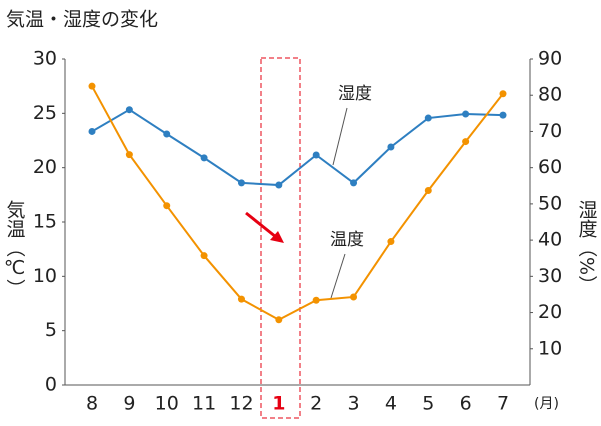 The width and height of the screenshot is (601, 426). I want to click on series-label: 湿度, so click(355, 94).